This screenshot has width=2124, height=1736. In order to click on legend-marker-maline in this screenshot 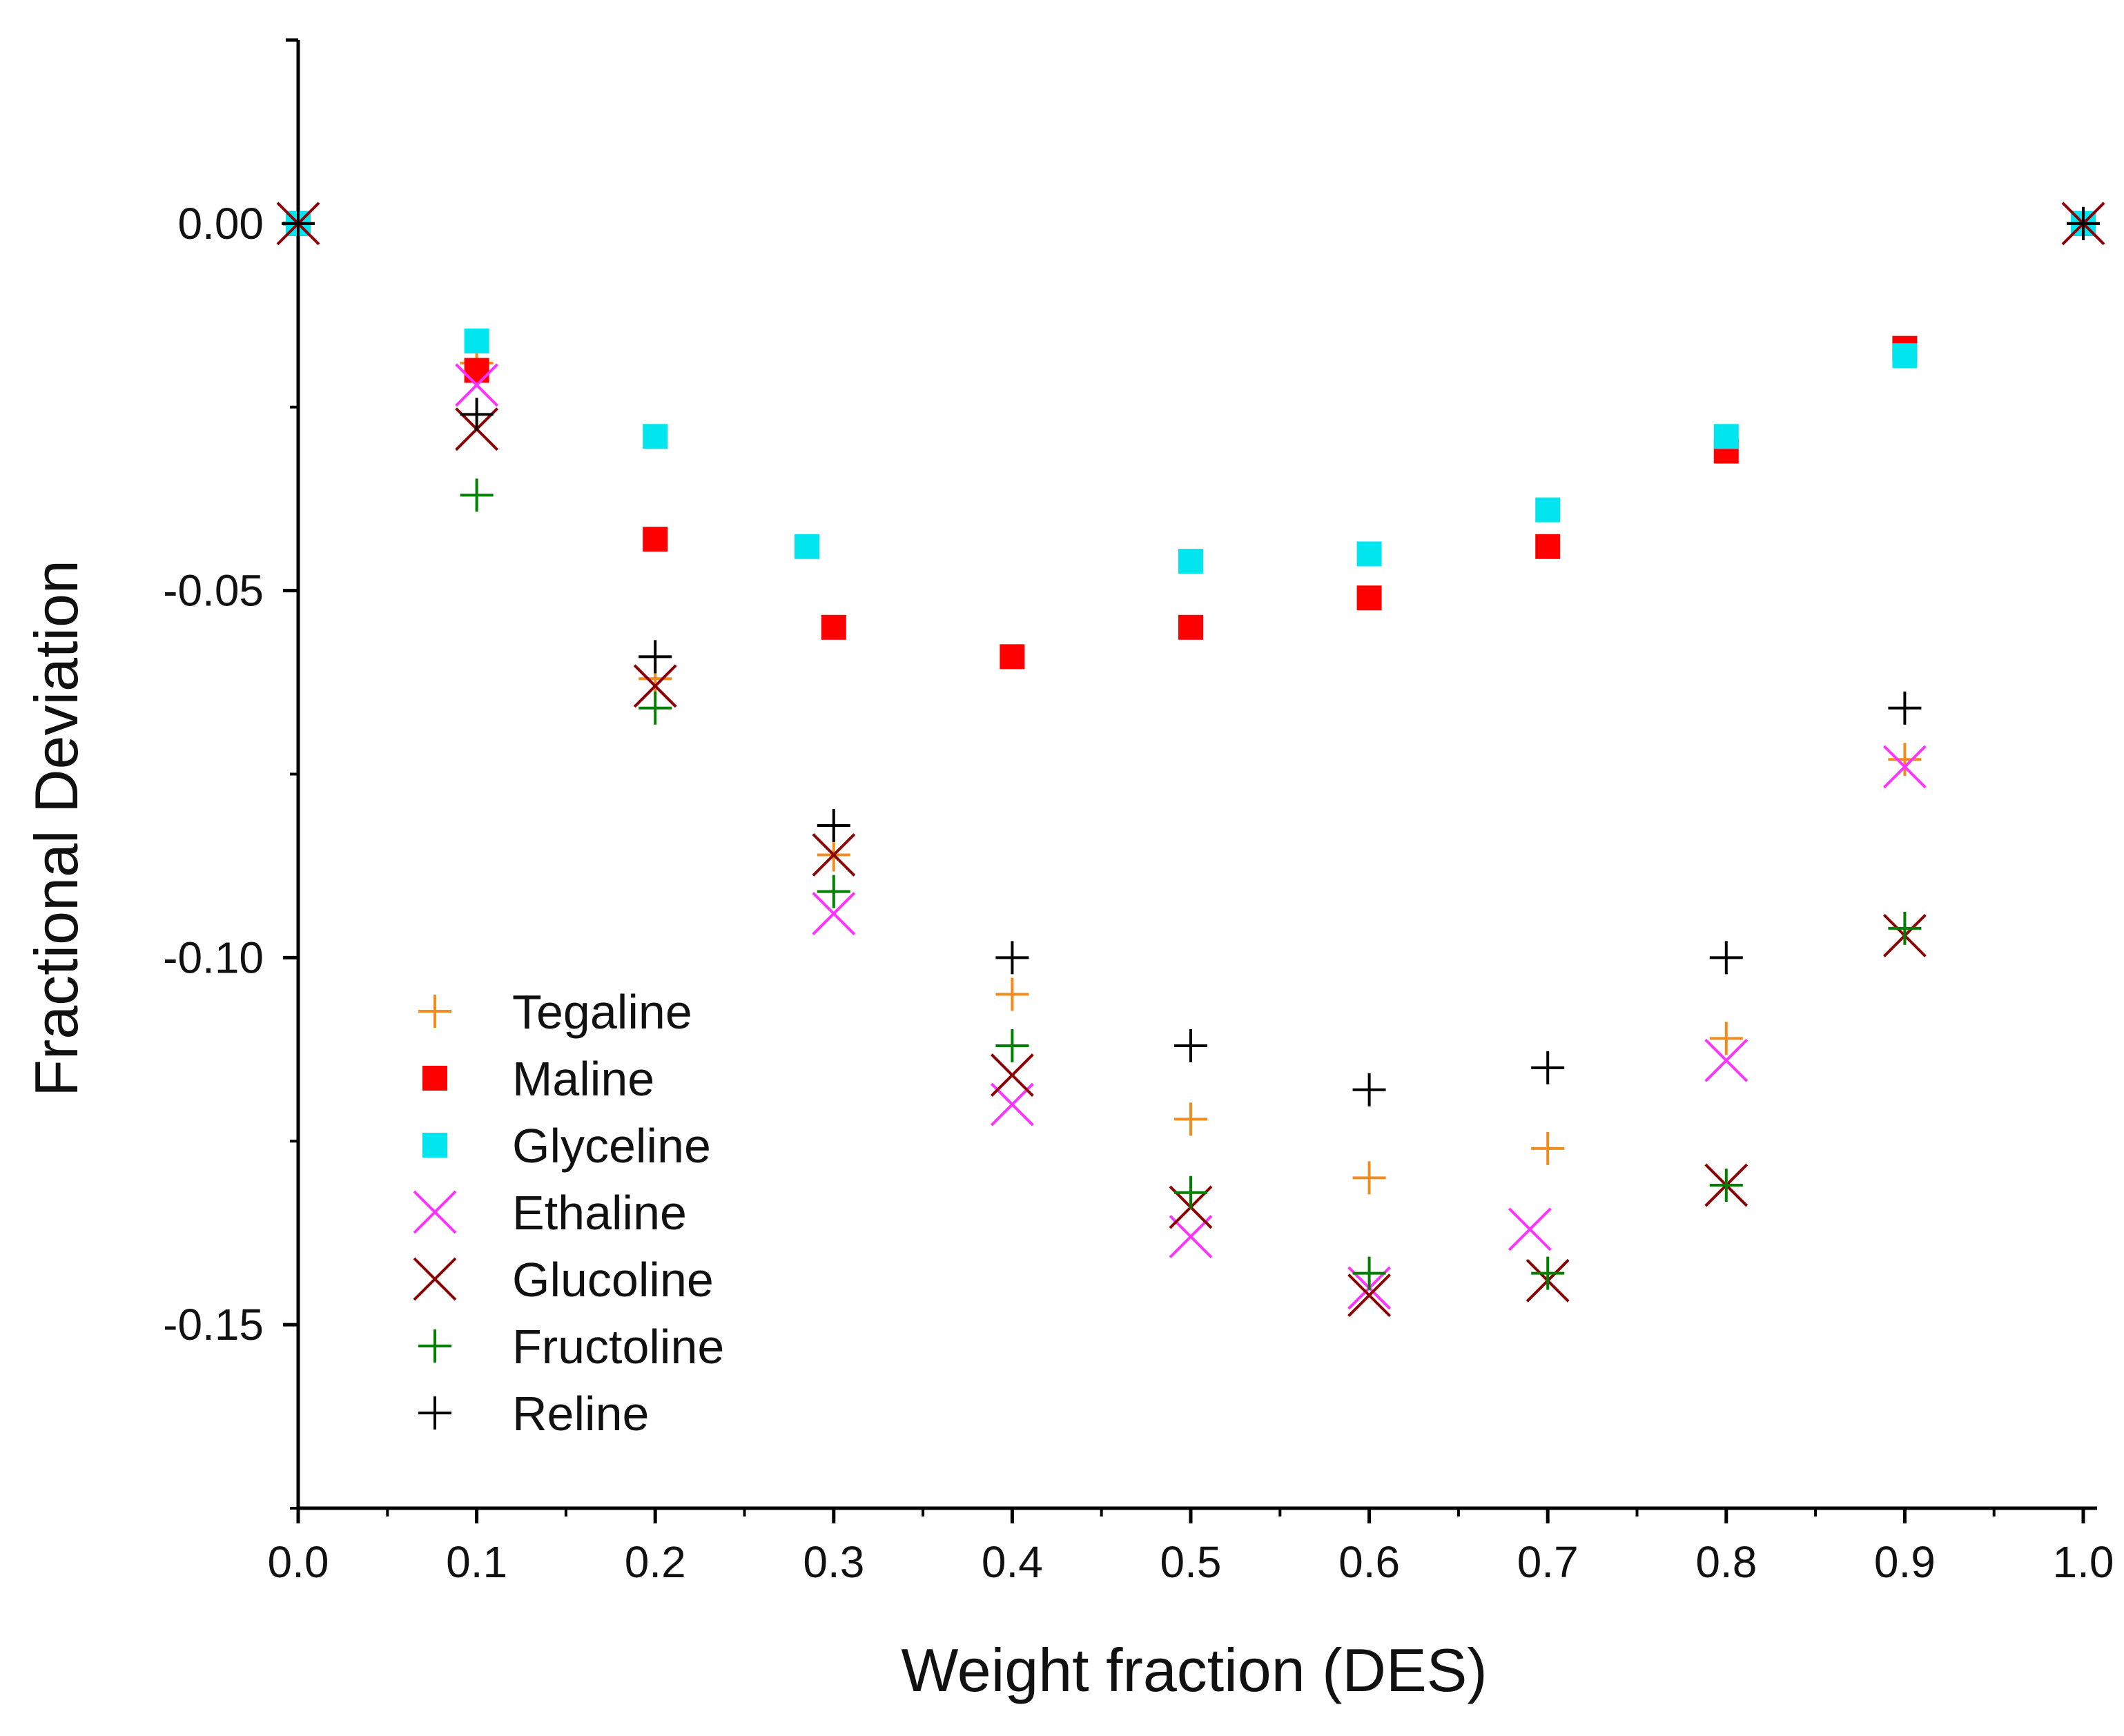, I will do `click(434, 1078)`.